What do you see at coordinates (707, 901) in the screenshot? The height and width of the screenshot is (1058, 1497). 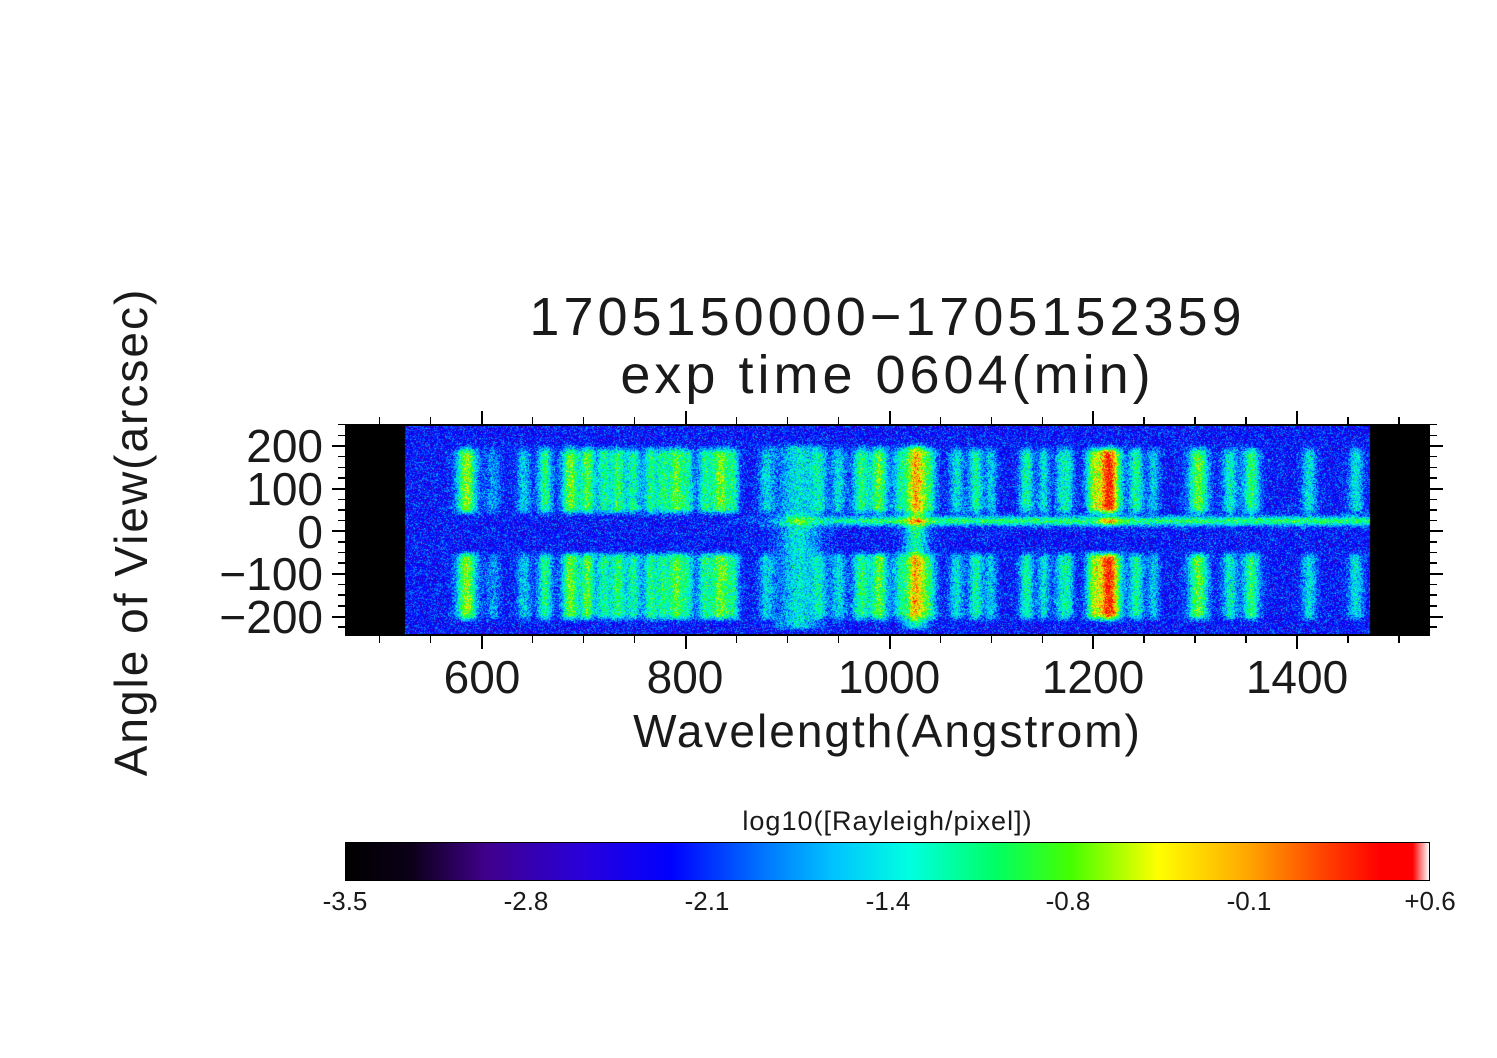 I see `colorbar-tick-label: -2.1` at bounding box center [707, 901].